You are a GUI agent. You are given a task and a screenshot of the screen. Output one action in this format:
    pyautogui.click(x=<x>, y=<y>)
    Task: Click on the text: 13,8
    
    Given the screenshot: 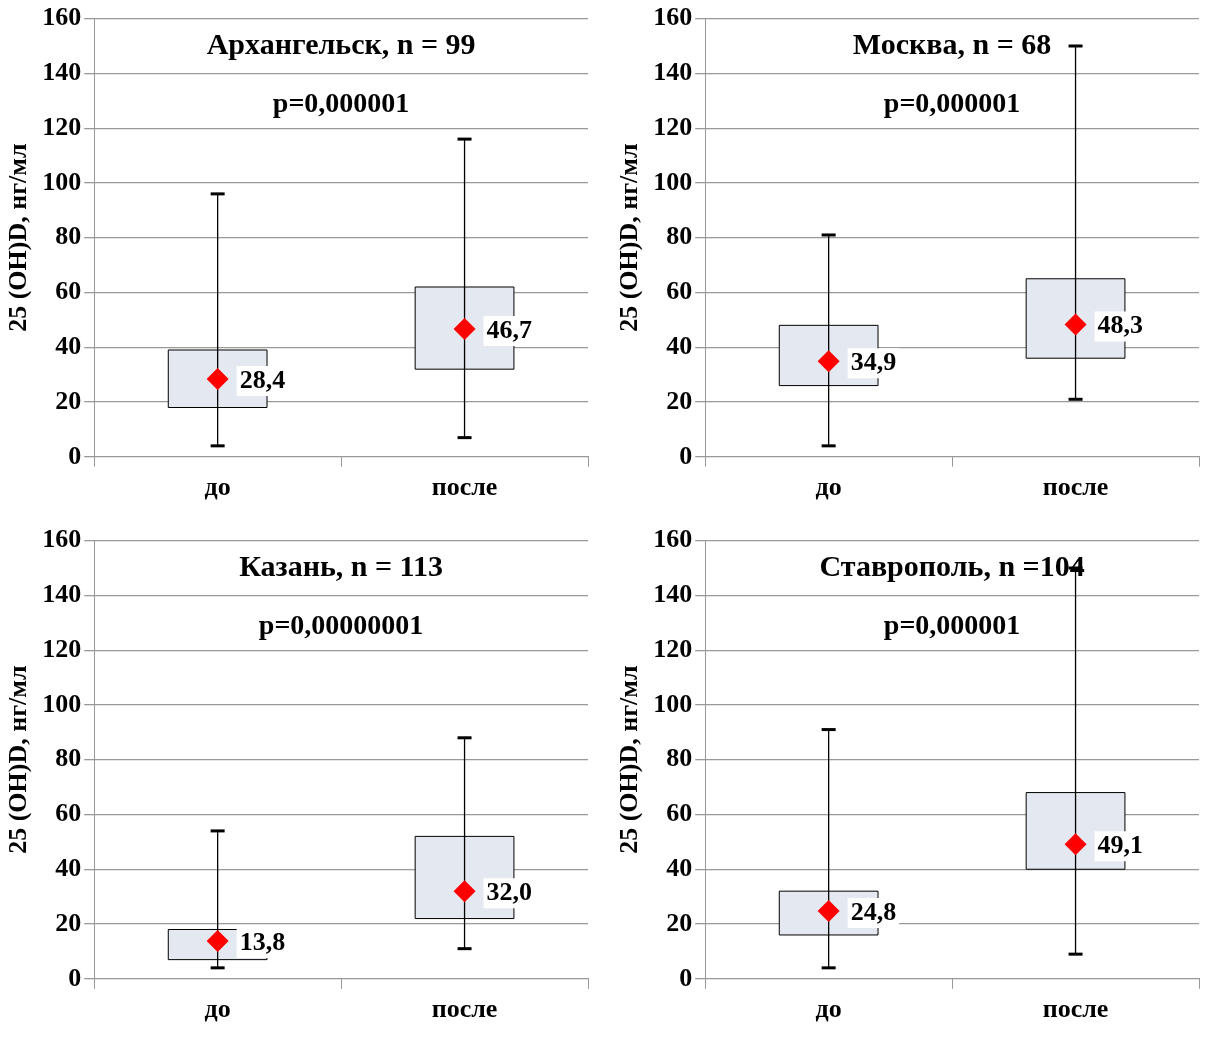 What is the action you would take?
    pyautogui.click(x=262, y=941)
    